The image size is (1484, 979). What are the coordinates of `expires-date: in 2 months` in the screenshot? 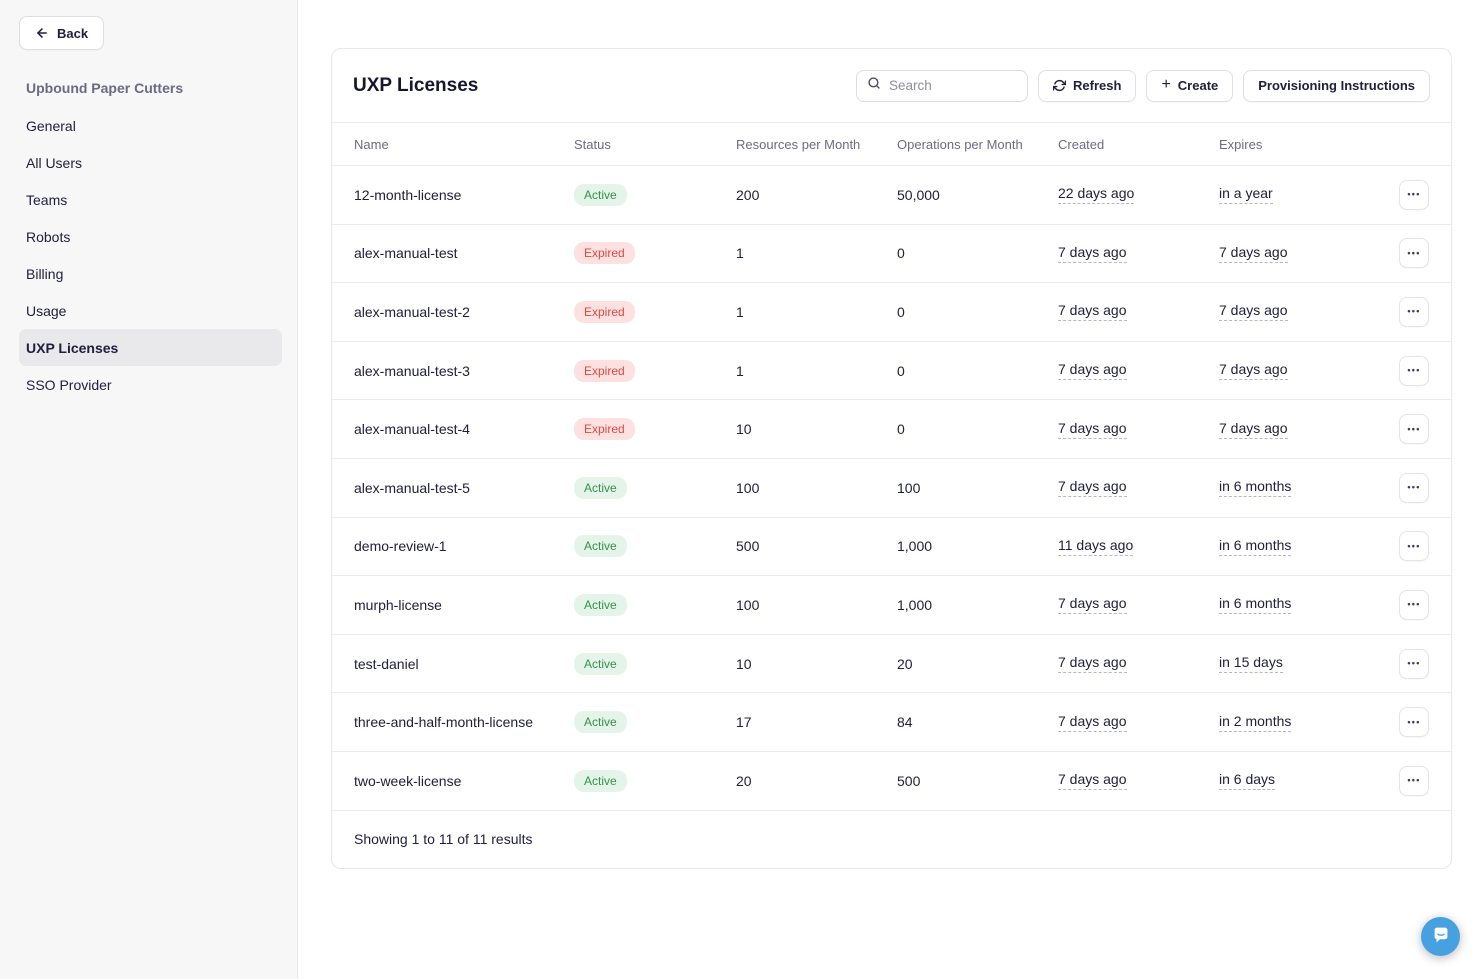 It's located at (1255, 722).